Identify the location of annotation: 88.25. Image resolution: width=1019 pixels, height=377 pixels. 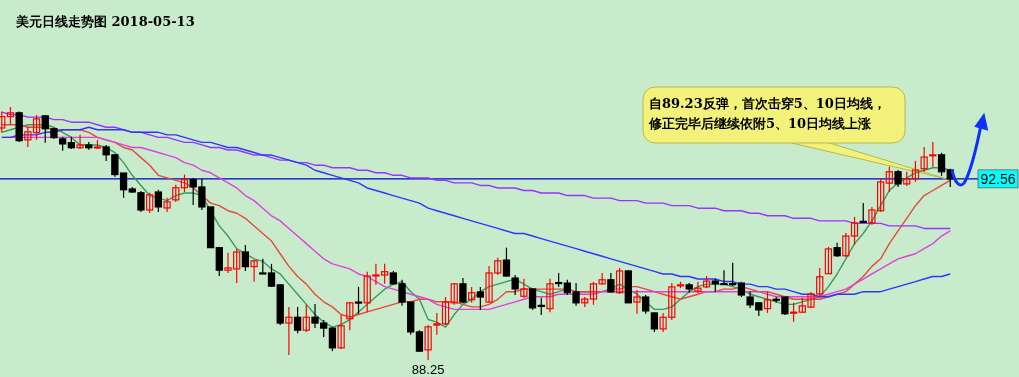
(428, 369).